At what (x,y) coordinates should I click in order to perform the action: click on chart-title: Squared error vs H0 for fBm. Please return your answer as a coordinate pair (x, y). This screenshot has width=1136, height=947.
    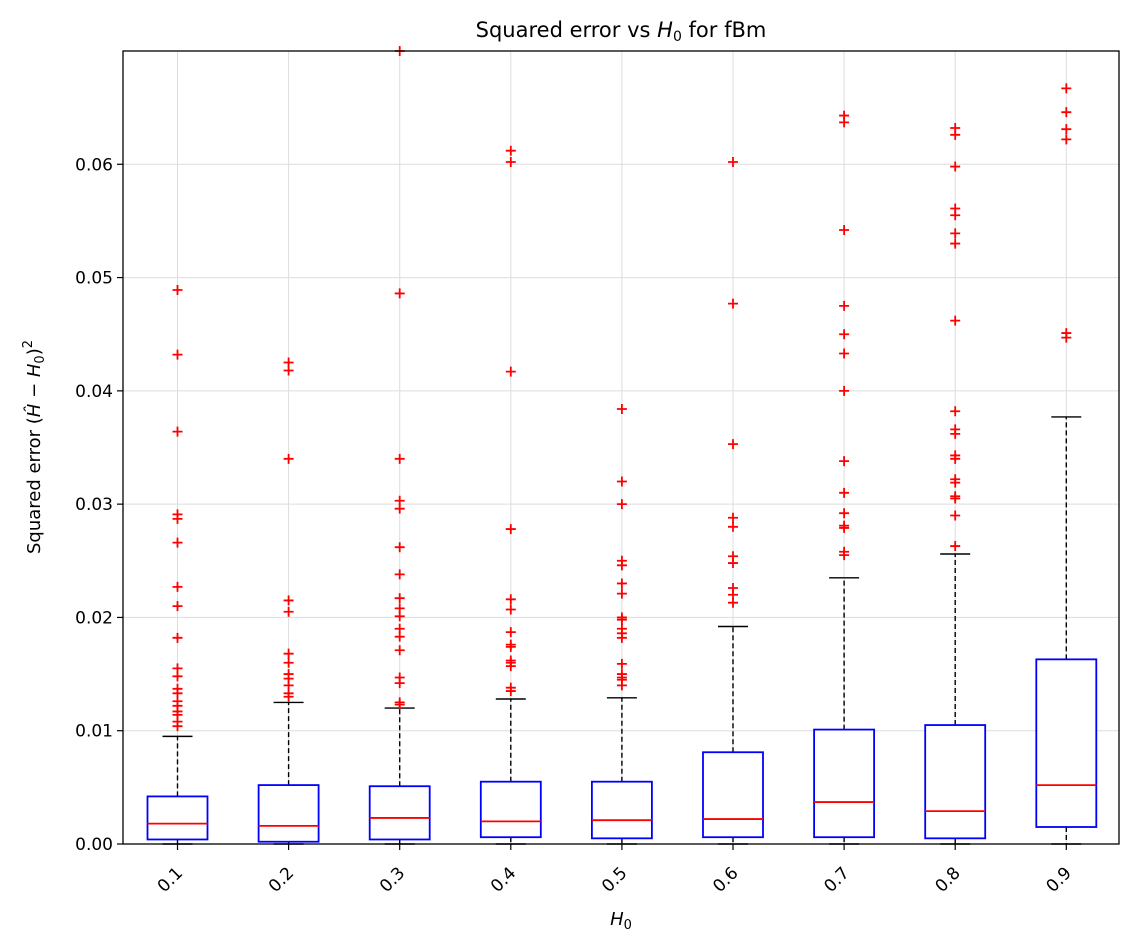
    Looking at the image, I should click on (621, 31).